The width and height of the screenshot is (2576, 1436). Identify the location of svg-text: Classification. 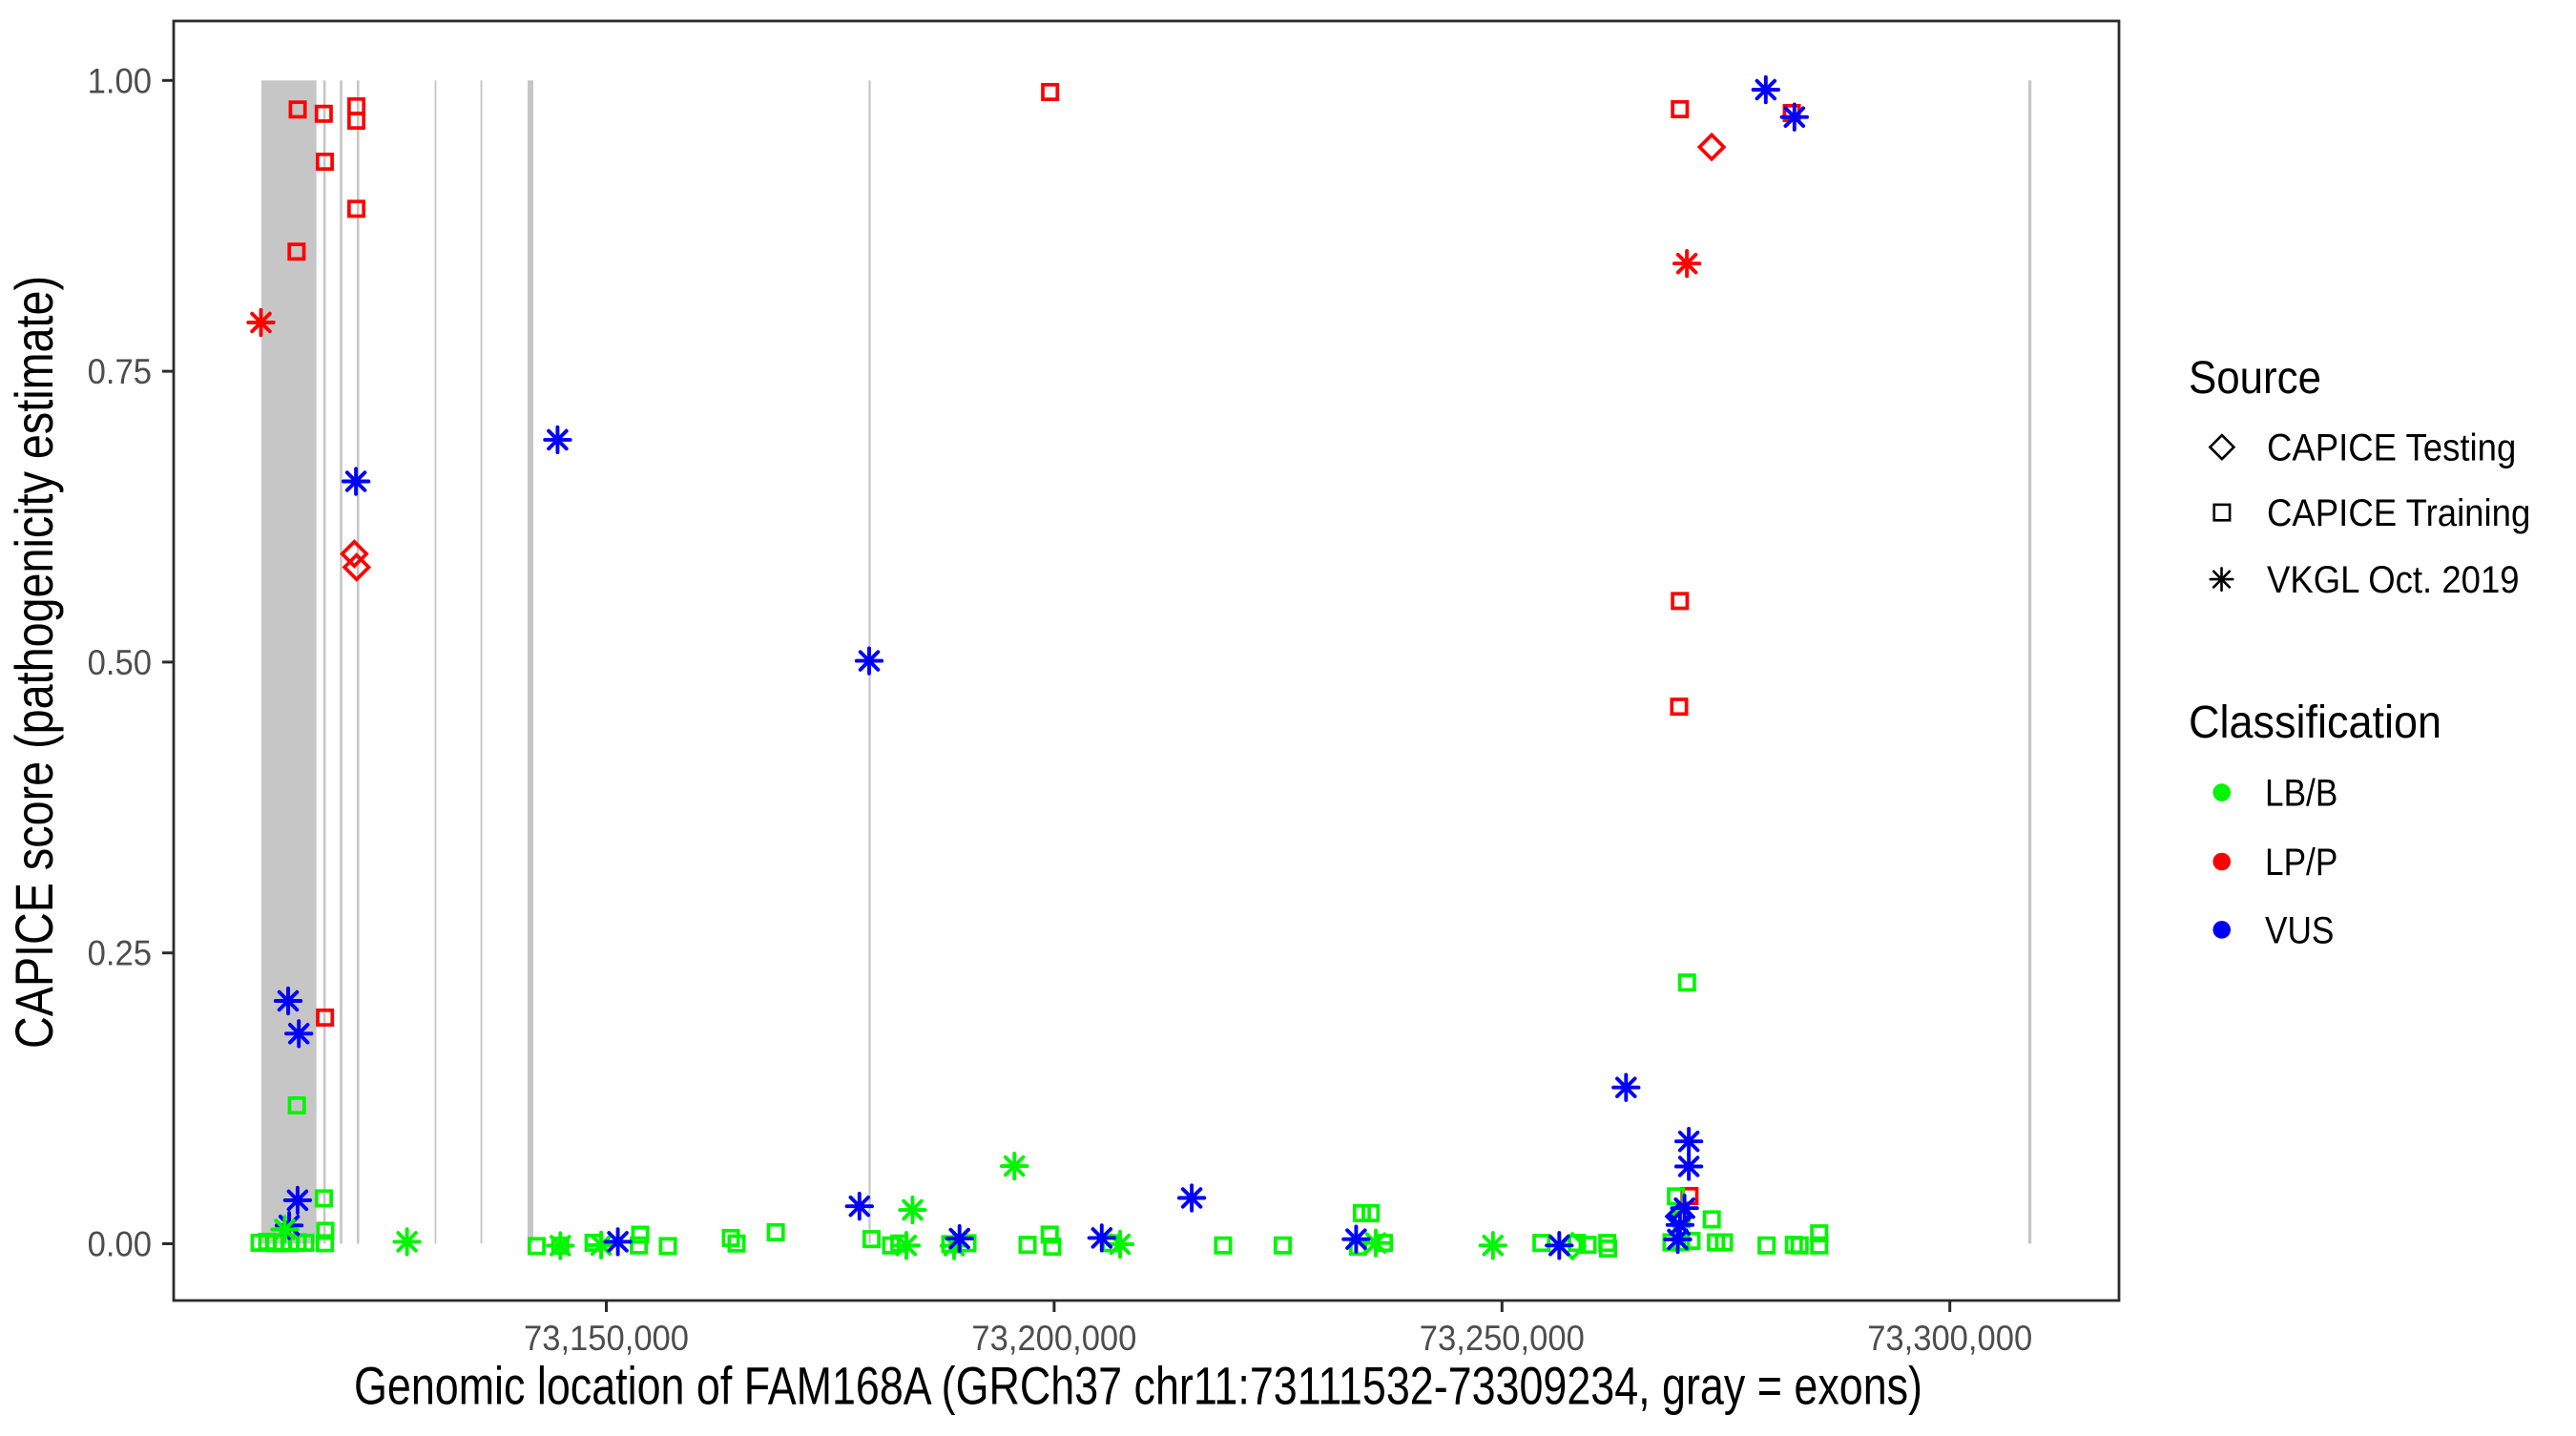
(2315, 722).